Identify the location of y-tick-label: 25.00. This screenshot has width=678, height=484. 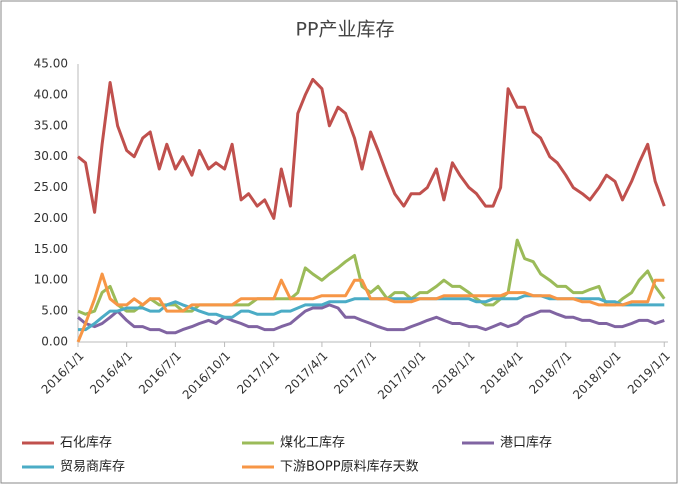
(51, 187).